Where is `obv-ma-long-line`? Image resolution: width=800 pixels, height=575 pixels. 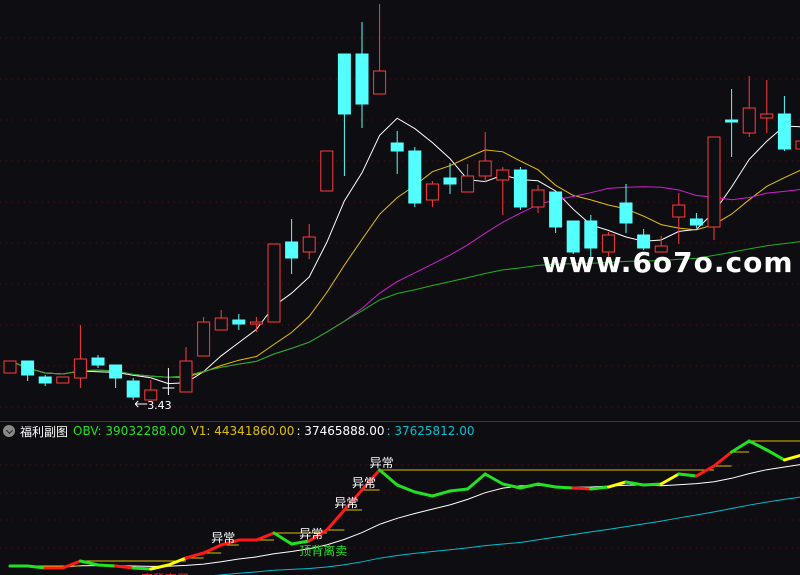 obv-ma-long-line is located at coordinates (507, 535).